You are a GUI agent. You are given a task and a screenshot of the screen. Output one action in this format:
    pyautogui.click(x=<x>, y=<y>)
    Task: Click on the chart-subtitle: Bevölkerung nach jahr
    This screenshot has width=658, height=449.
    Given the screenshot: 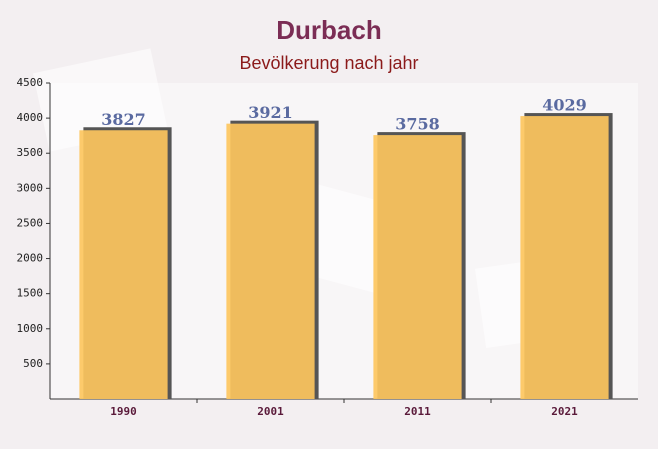 What is the action you would take?
    pyautogui.click(x=328, y=63)
    